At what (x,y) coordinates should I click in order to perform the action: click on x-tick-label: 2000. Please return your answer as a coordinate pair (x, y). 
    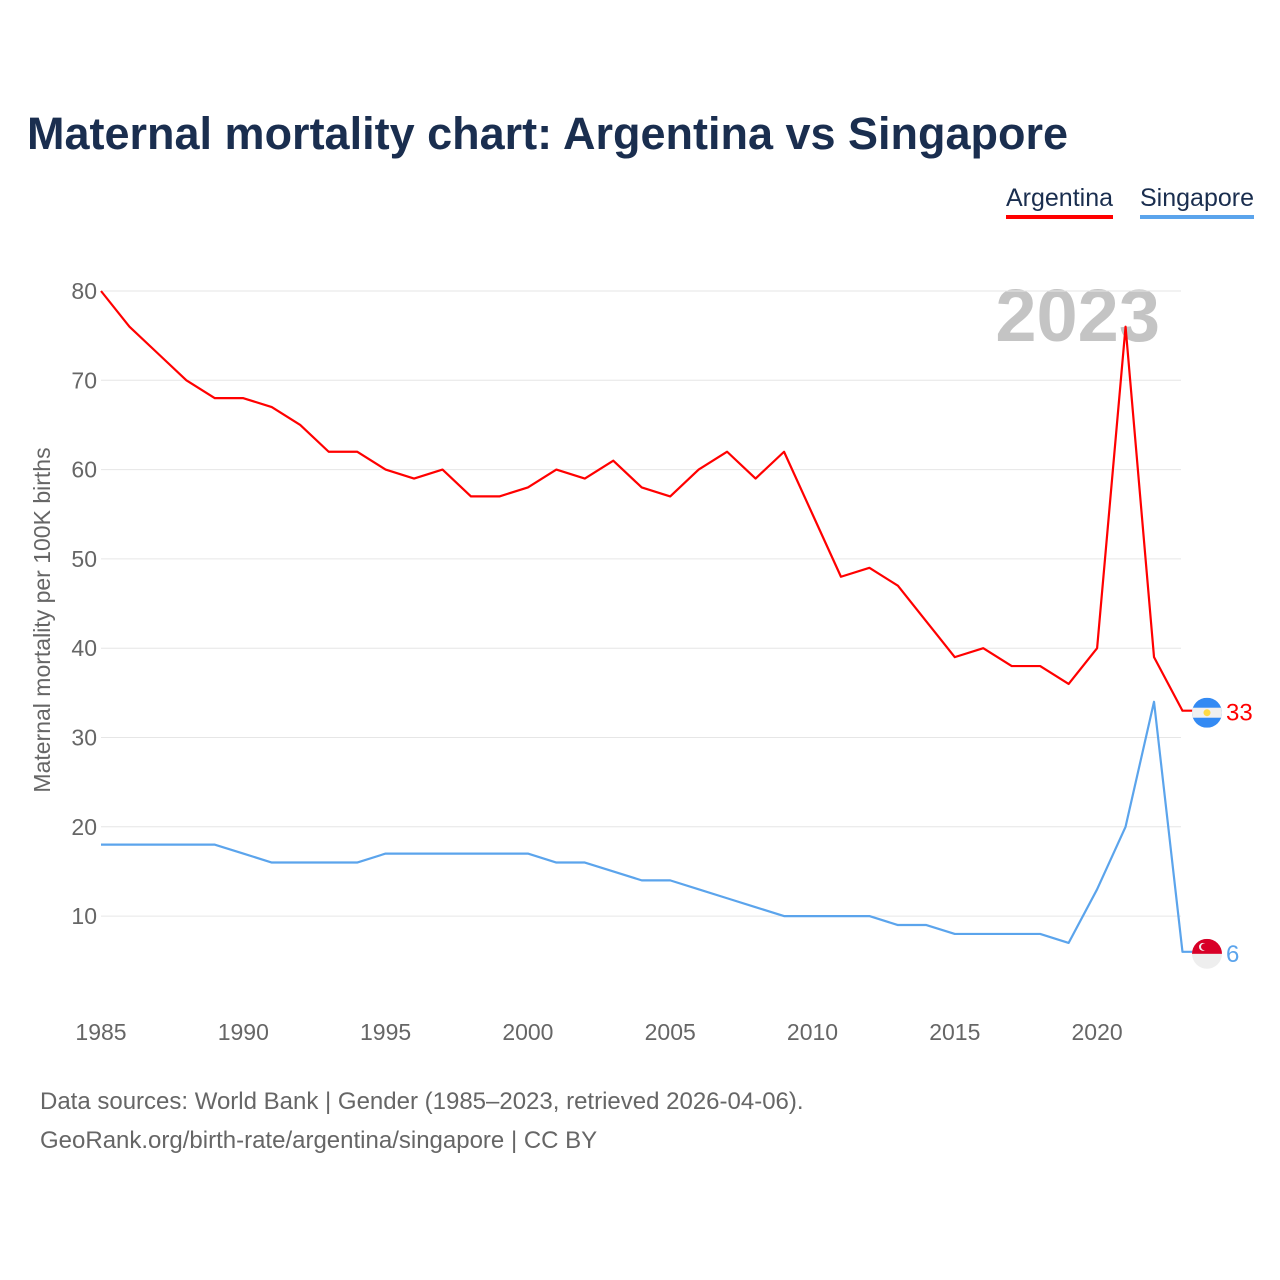
    Looking at the image, I should click on (527, 1032).